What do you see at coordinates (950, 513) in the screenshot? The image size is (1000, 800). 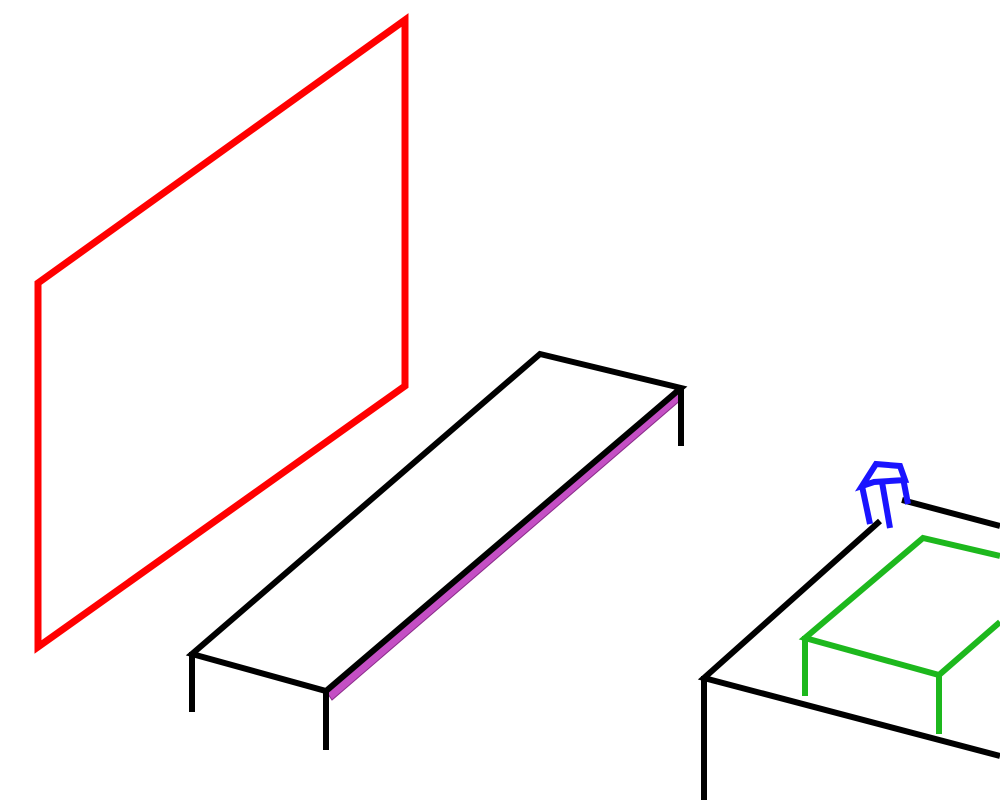 I see `cabinet-back-edge` at bounding box center [950, 513].